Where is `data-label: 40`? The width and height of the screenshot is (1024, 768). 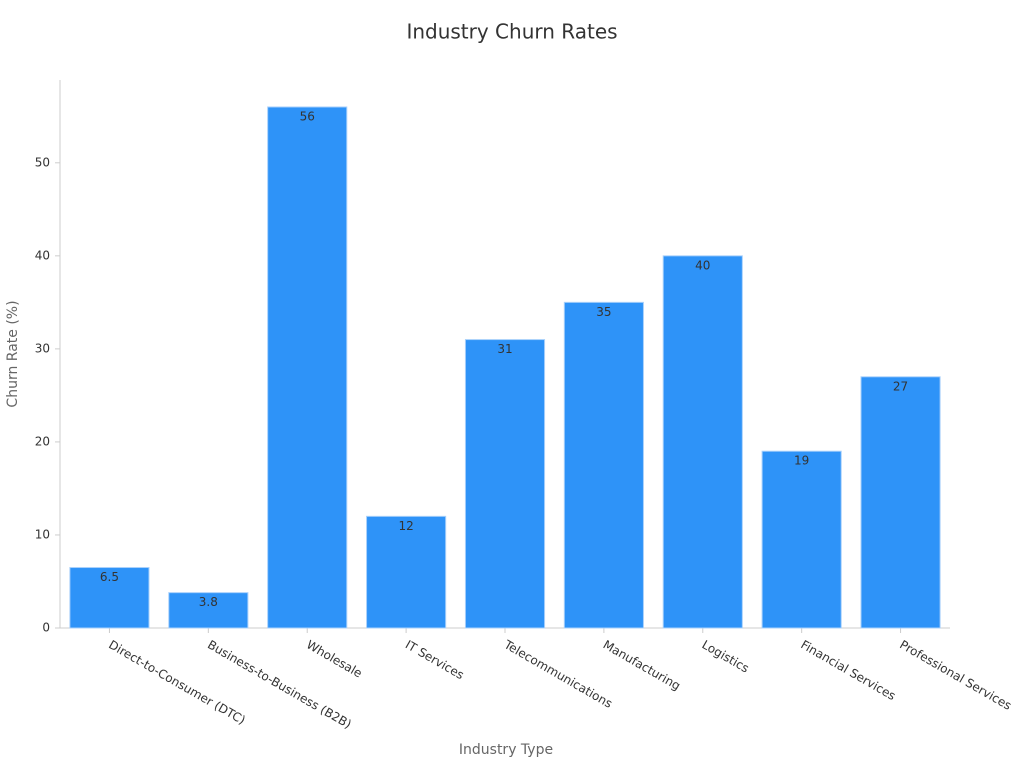 data-label: 40 is located at coordinates (702, 265).